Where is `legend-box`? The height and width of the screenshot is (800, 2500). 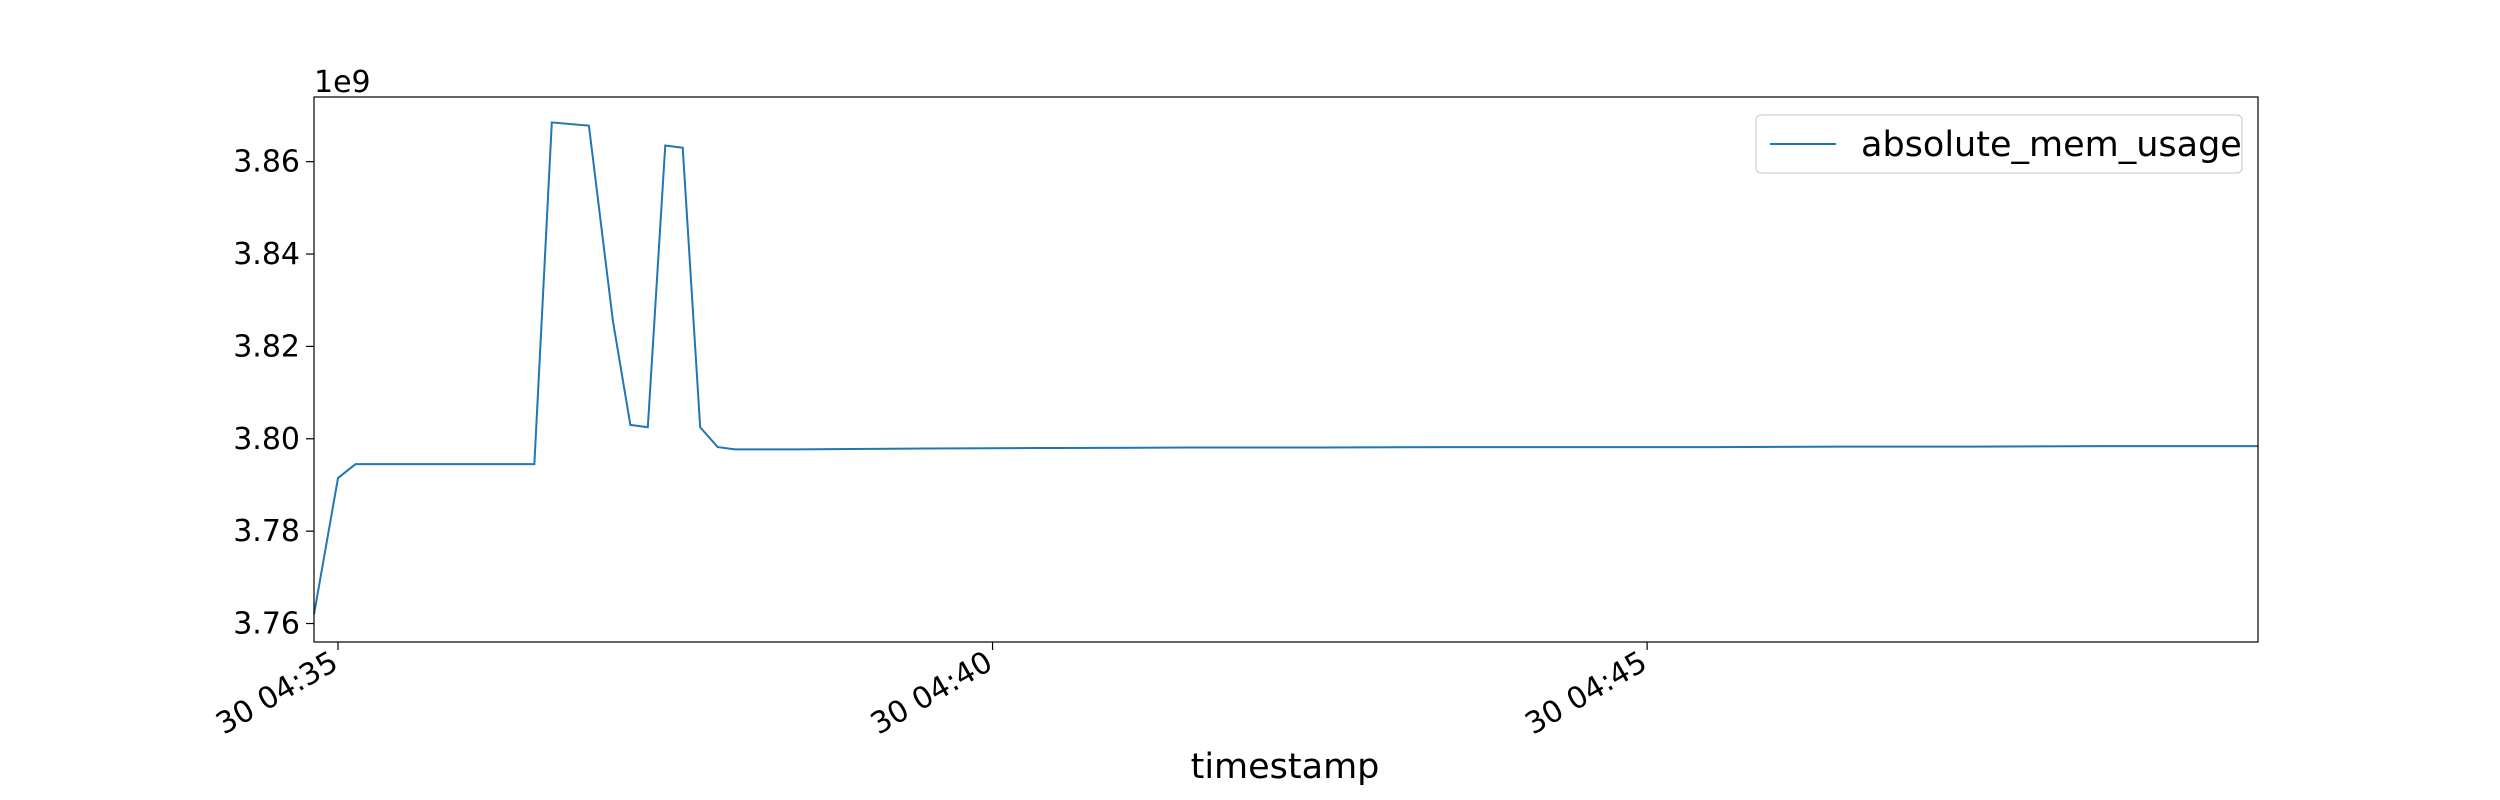
legend-box is located at coordinates (1999, 144).